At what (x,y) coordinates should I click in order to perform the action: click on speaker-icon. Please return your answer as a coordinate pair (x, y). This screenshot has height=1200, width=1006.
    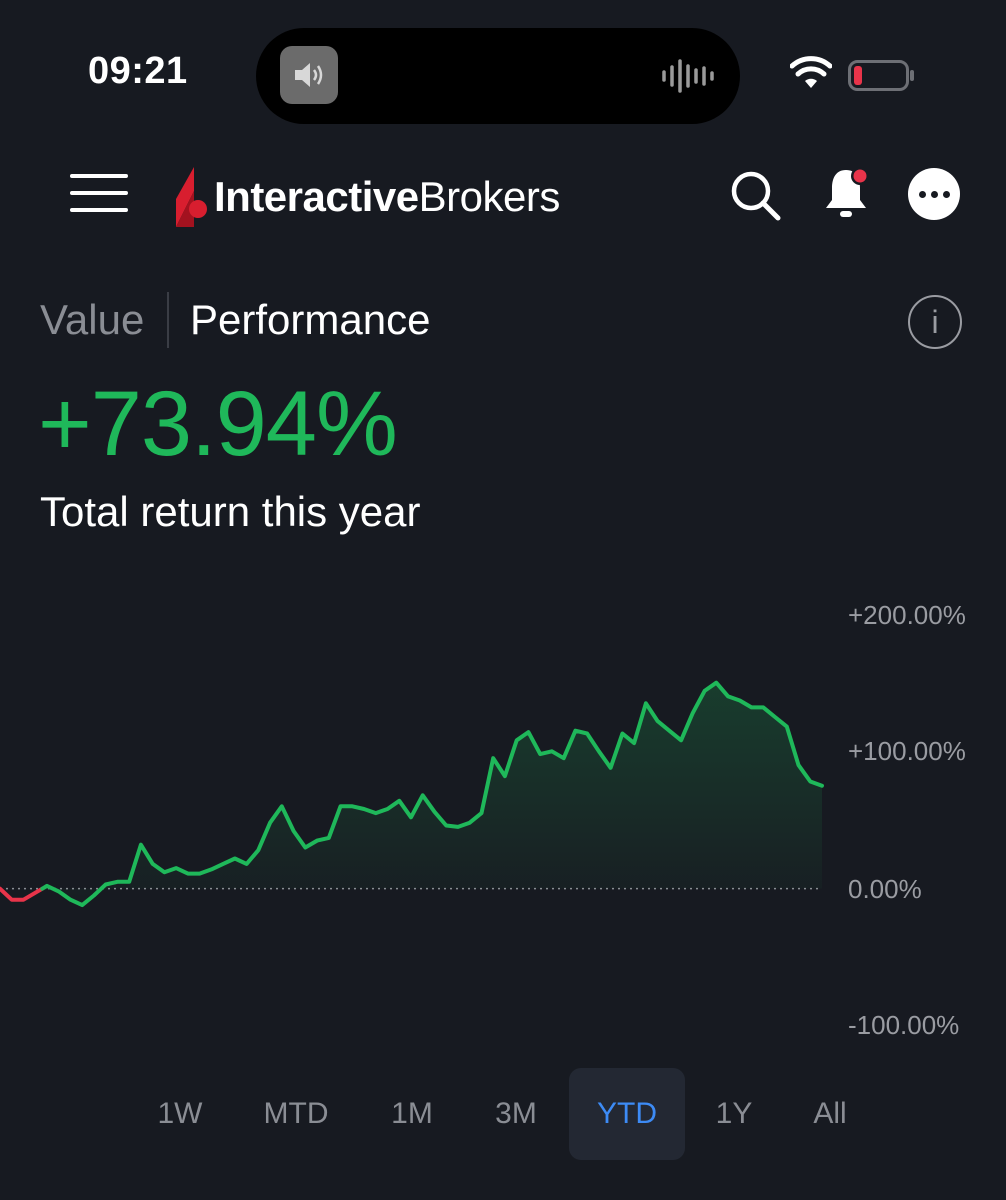
    Looking at the image, I should click on (309, 75).